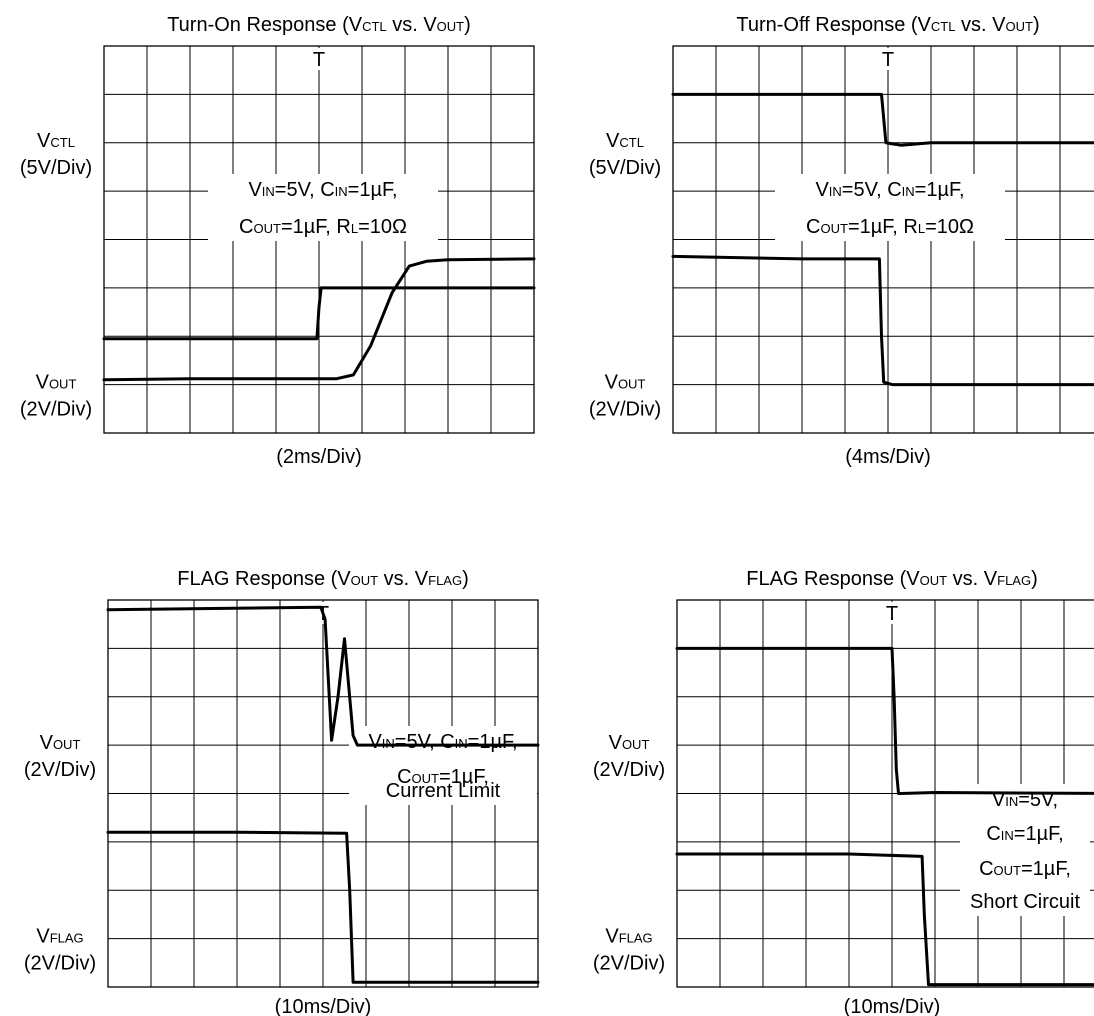 The height and width of the screenshot is (1016, 1094). What do you see at coordinates (1025, 902) in the screenshot?
I see `annotation-line: Short Circuit` at bounding box center [1025, 902].